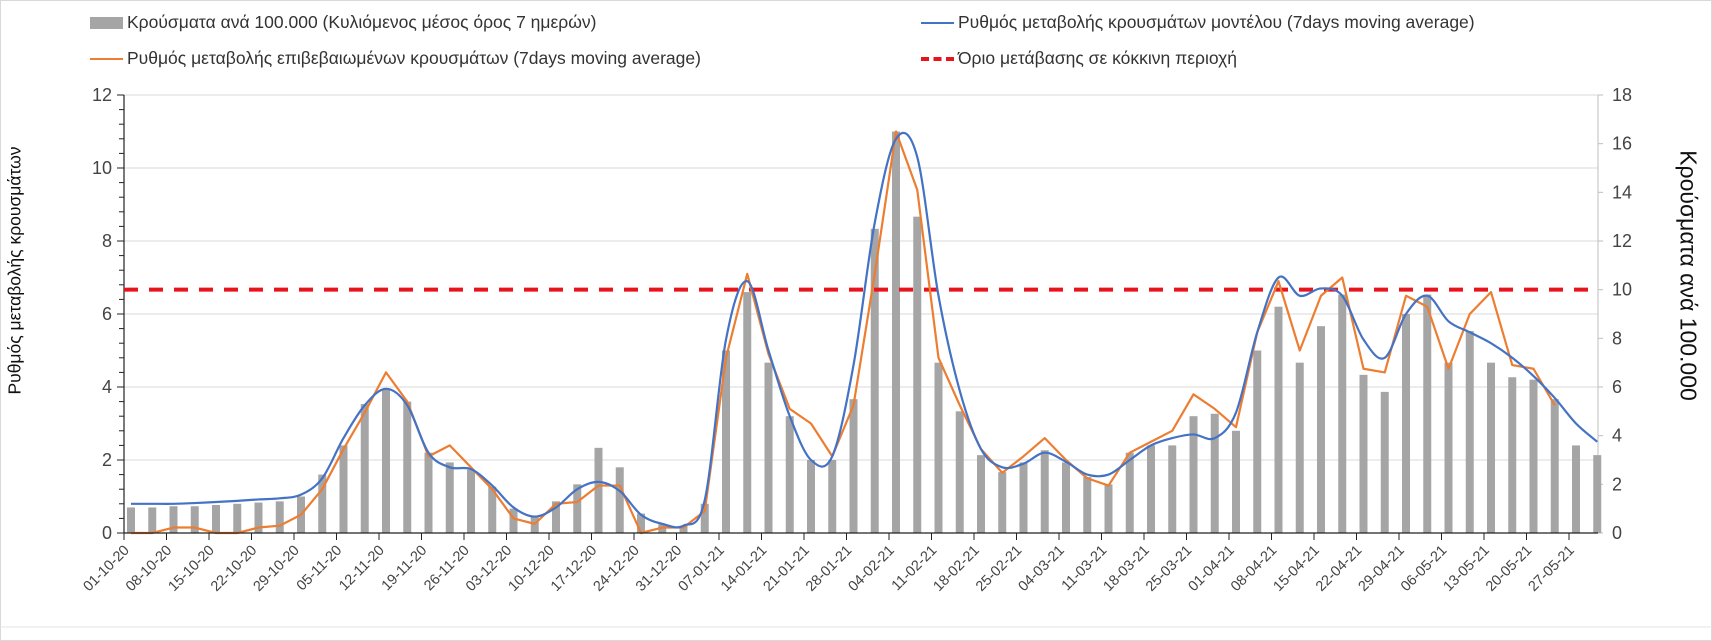  What do you see at coordinates (320, 569) in the screenshot?
I see `x-tick-label: 05-11-20` at bounding box center [320, 569].